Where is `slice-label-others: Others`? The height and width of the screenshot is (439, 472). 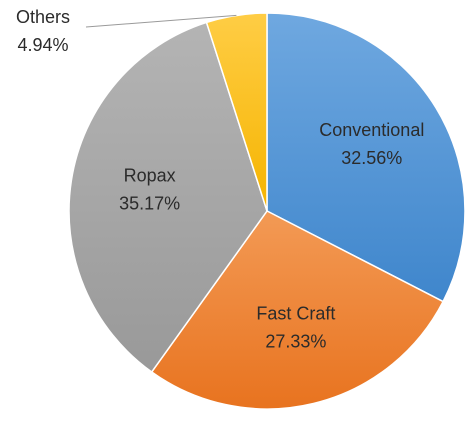
slice-label-others: Others is located at coordinates (43, 17).